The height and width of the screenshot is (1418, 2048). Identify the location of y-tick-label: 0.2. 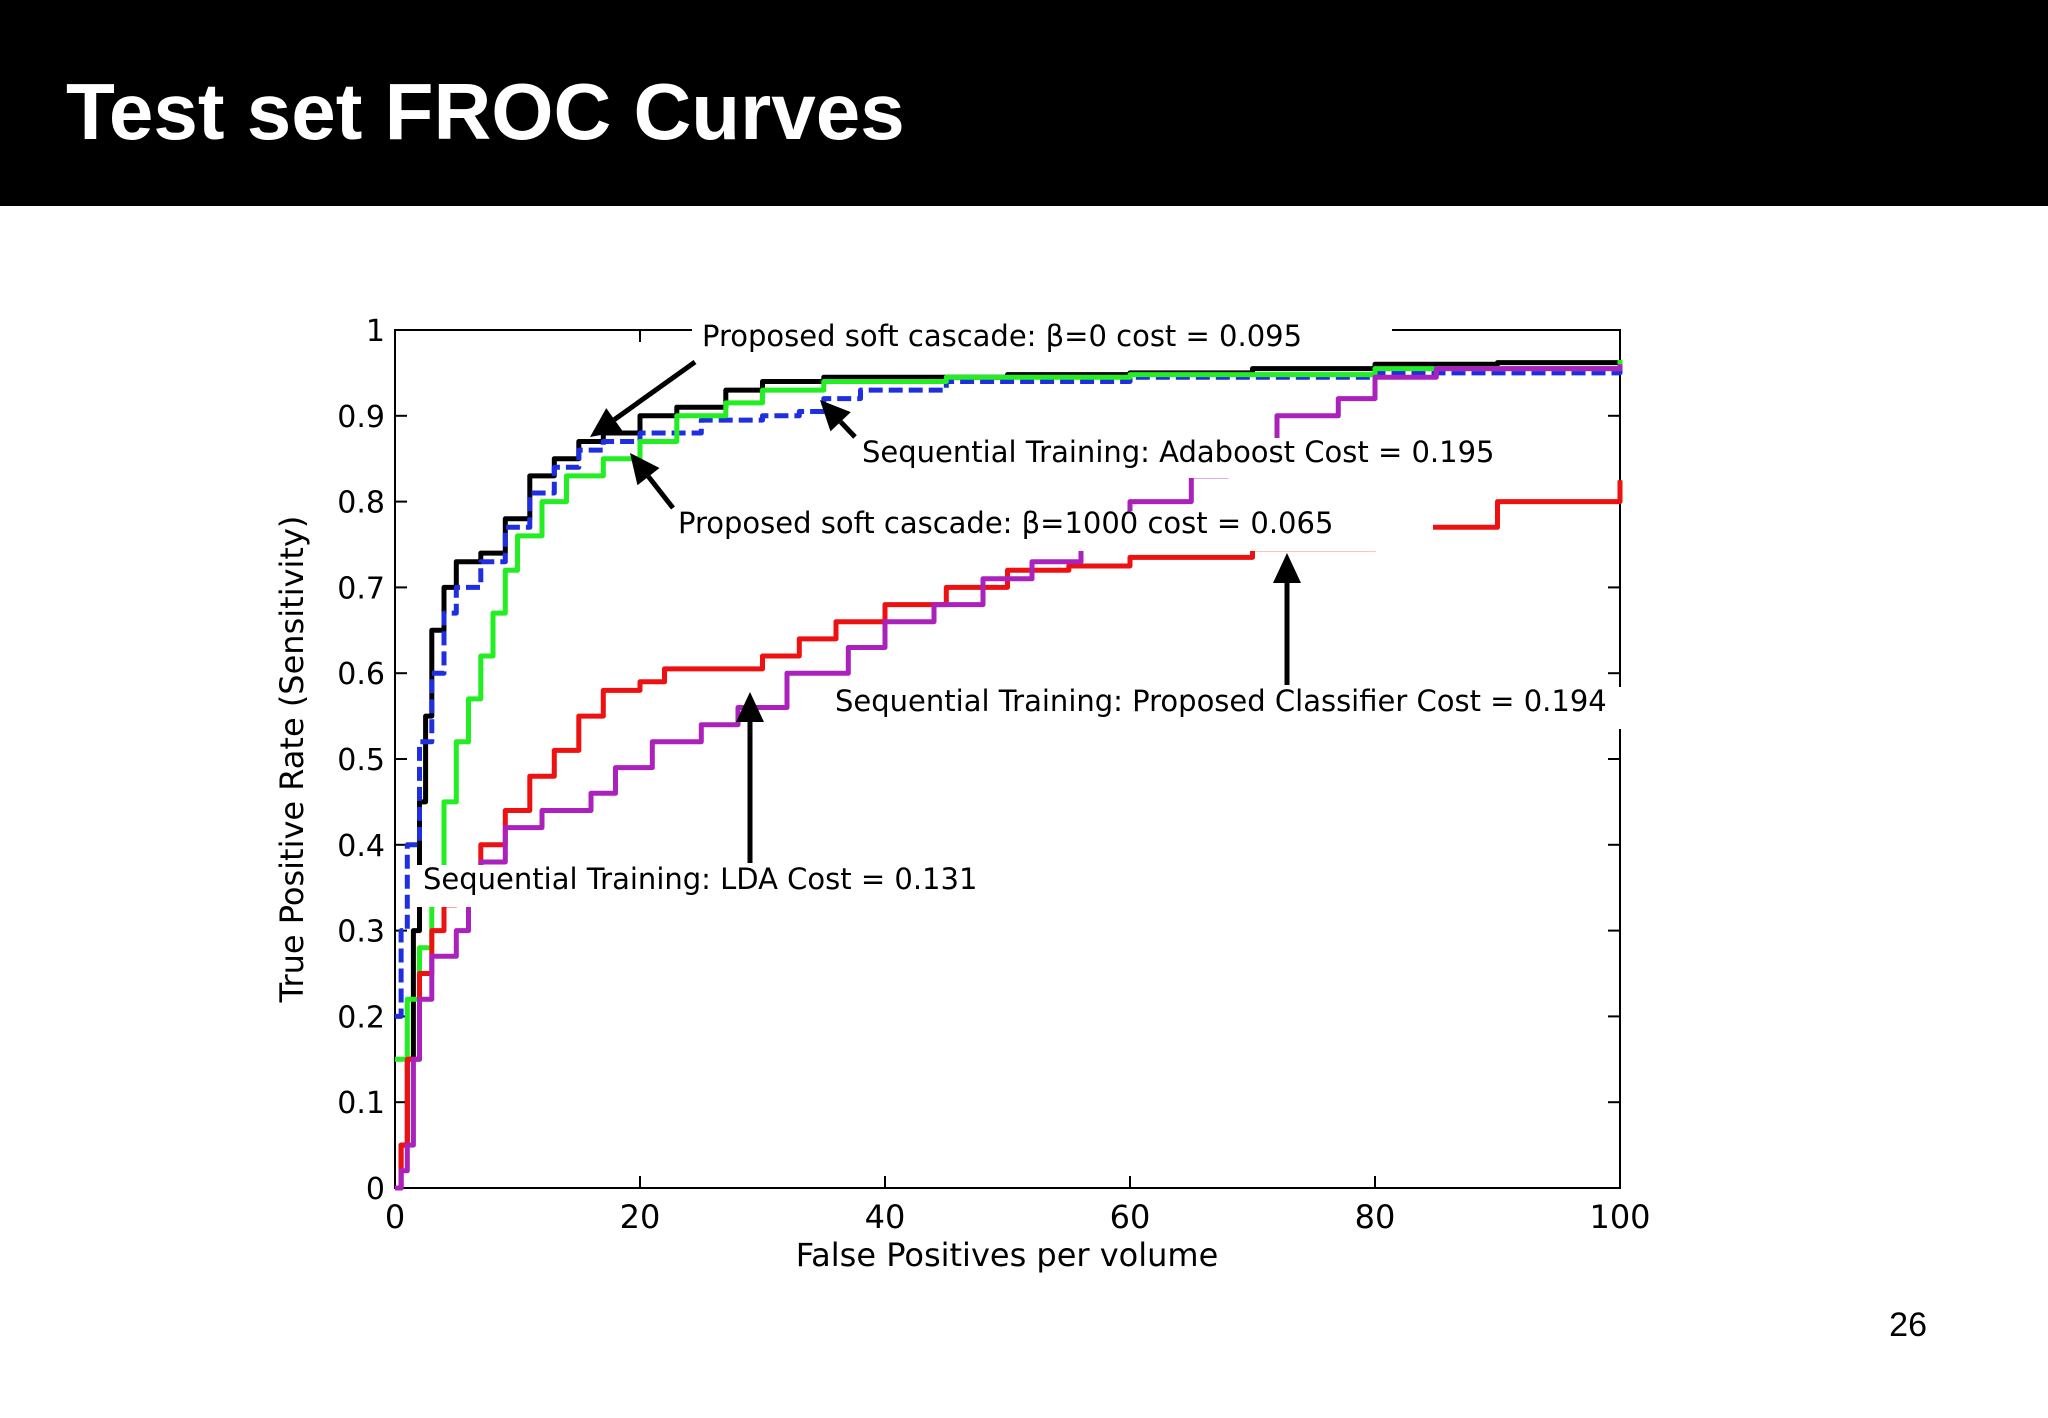
(361, 1017).